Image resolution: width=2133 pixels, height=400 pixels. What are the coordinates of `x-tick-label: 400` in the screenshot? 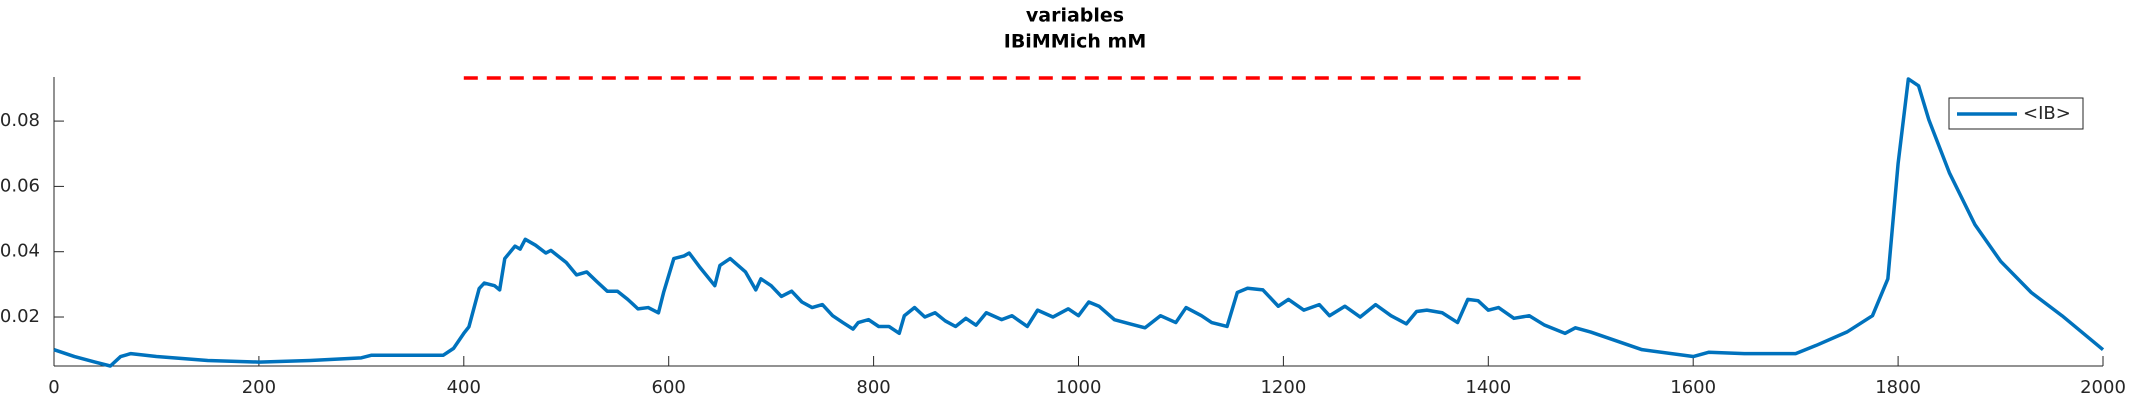 It's located at (464, 387).